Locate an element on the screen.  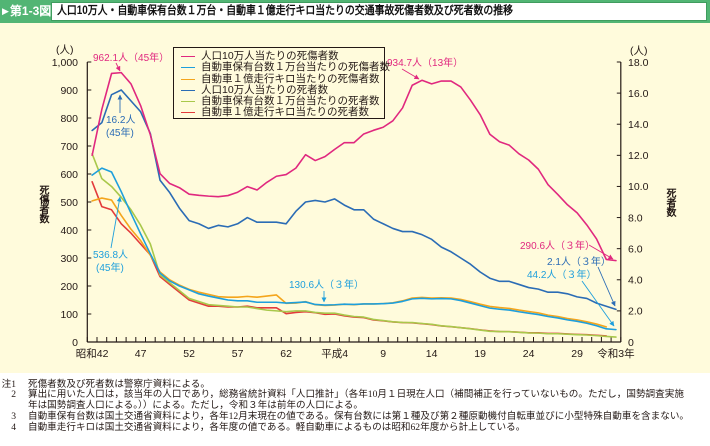
note-item-continuation: 年は国勢調査人口による。））による。ただし，令和３年は前年の人口による。 is located at coordinates (355, 406).